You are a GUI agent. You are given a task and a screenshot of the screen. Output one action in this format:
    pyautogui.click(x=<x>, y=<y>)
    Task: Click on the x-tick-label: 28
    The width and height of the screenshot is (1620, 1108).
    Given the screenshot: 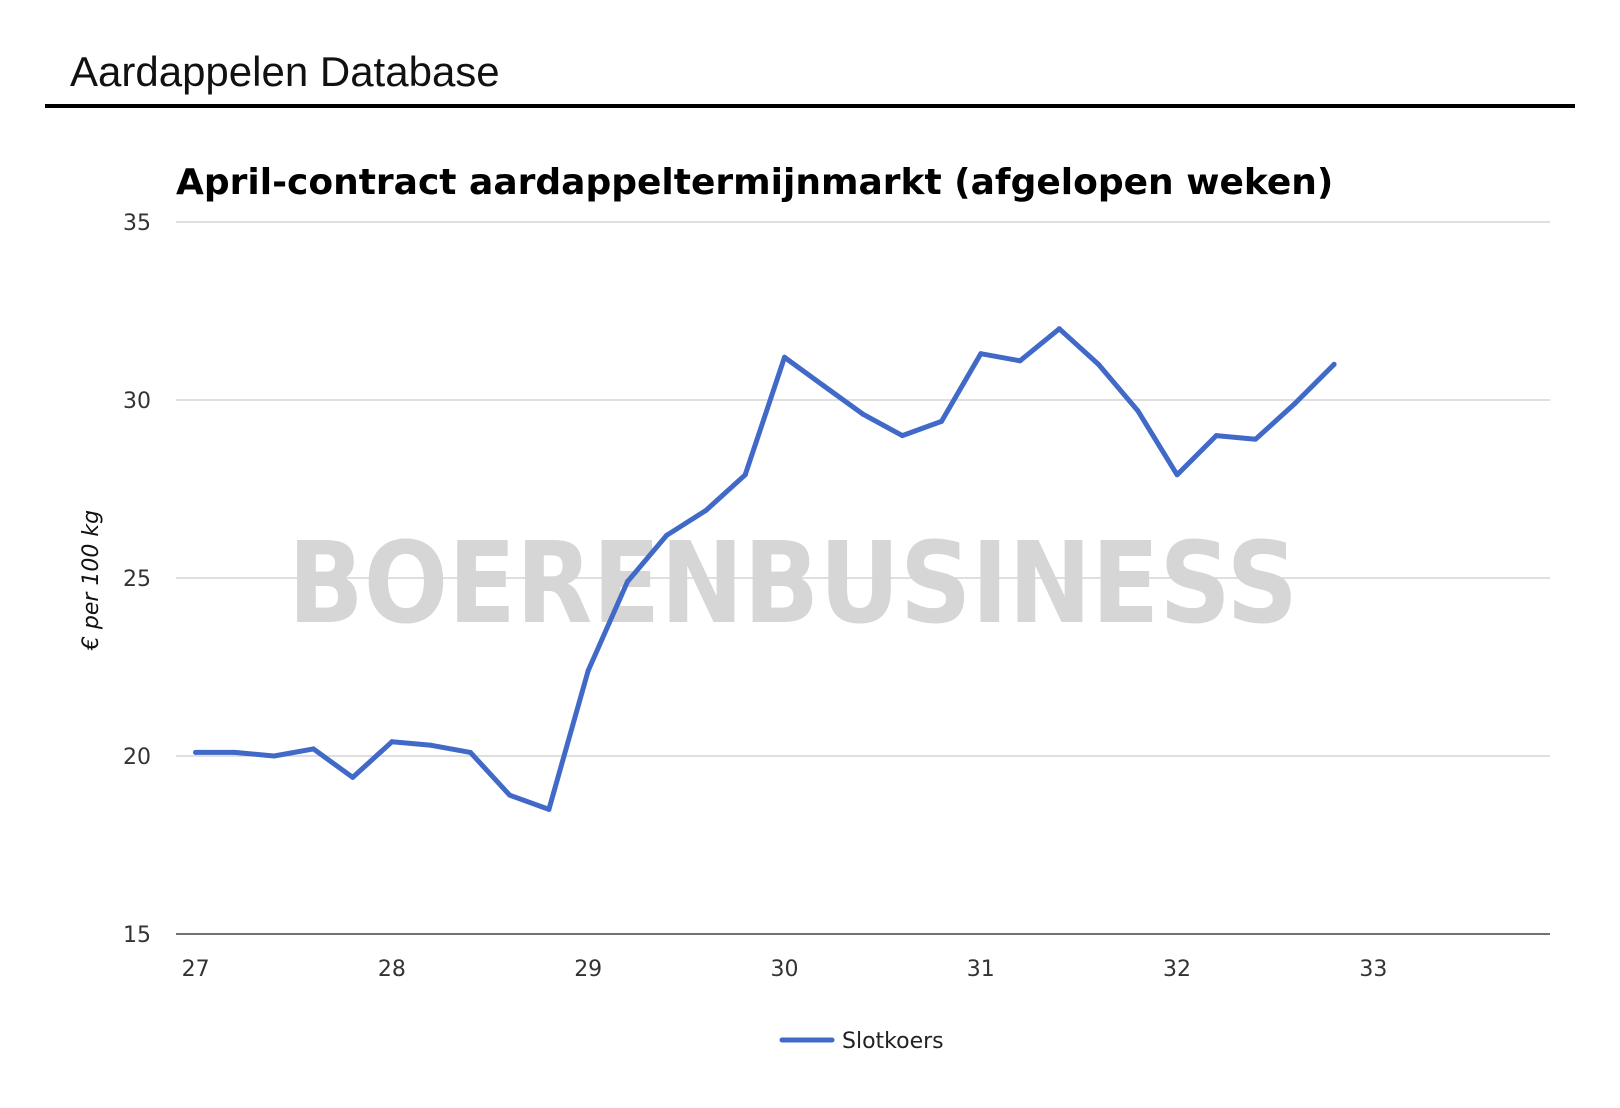 What is the action you would take?
    pyautogui.click(x=392, y=969)
    